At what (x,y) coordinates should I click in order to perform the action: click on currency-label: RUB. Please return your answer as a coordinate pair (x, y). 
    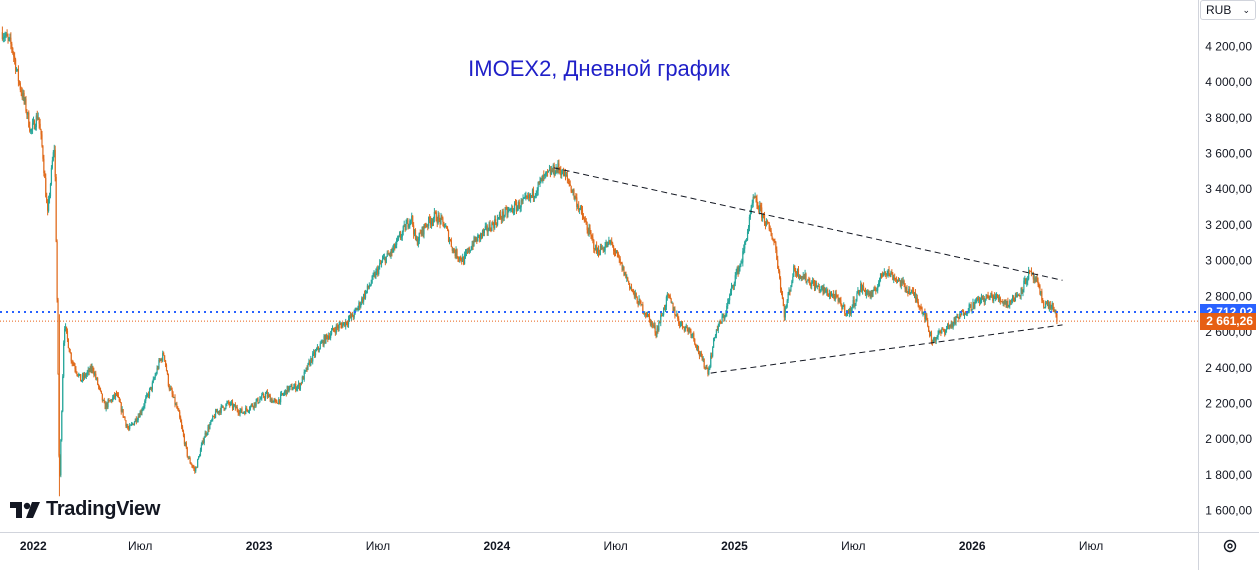
    Looking at the image, I should click on (1219, 10).